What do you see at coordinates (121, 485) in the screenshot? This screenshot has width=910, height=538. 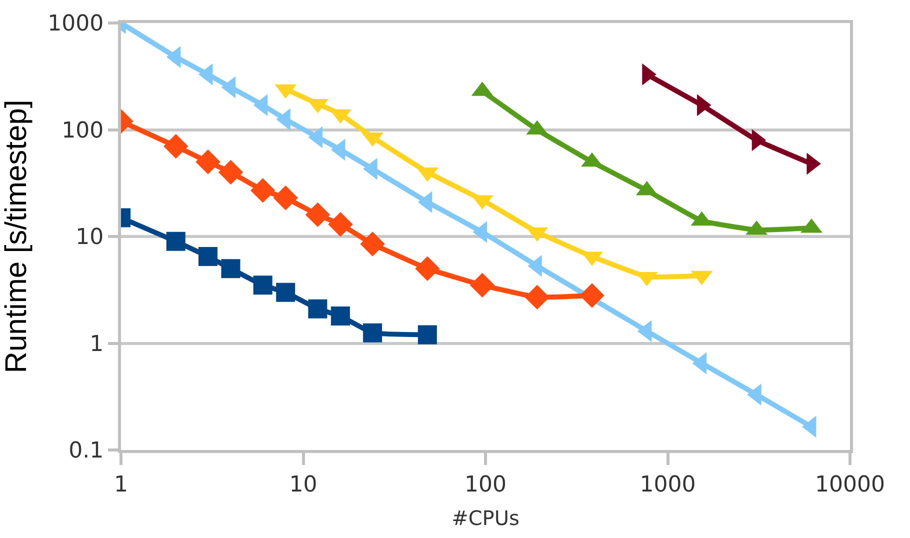 I see `x-tick-label: 1` at bounding box center [121, 485].